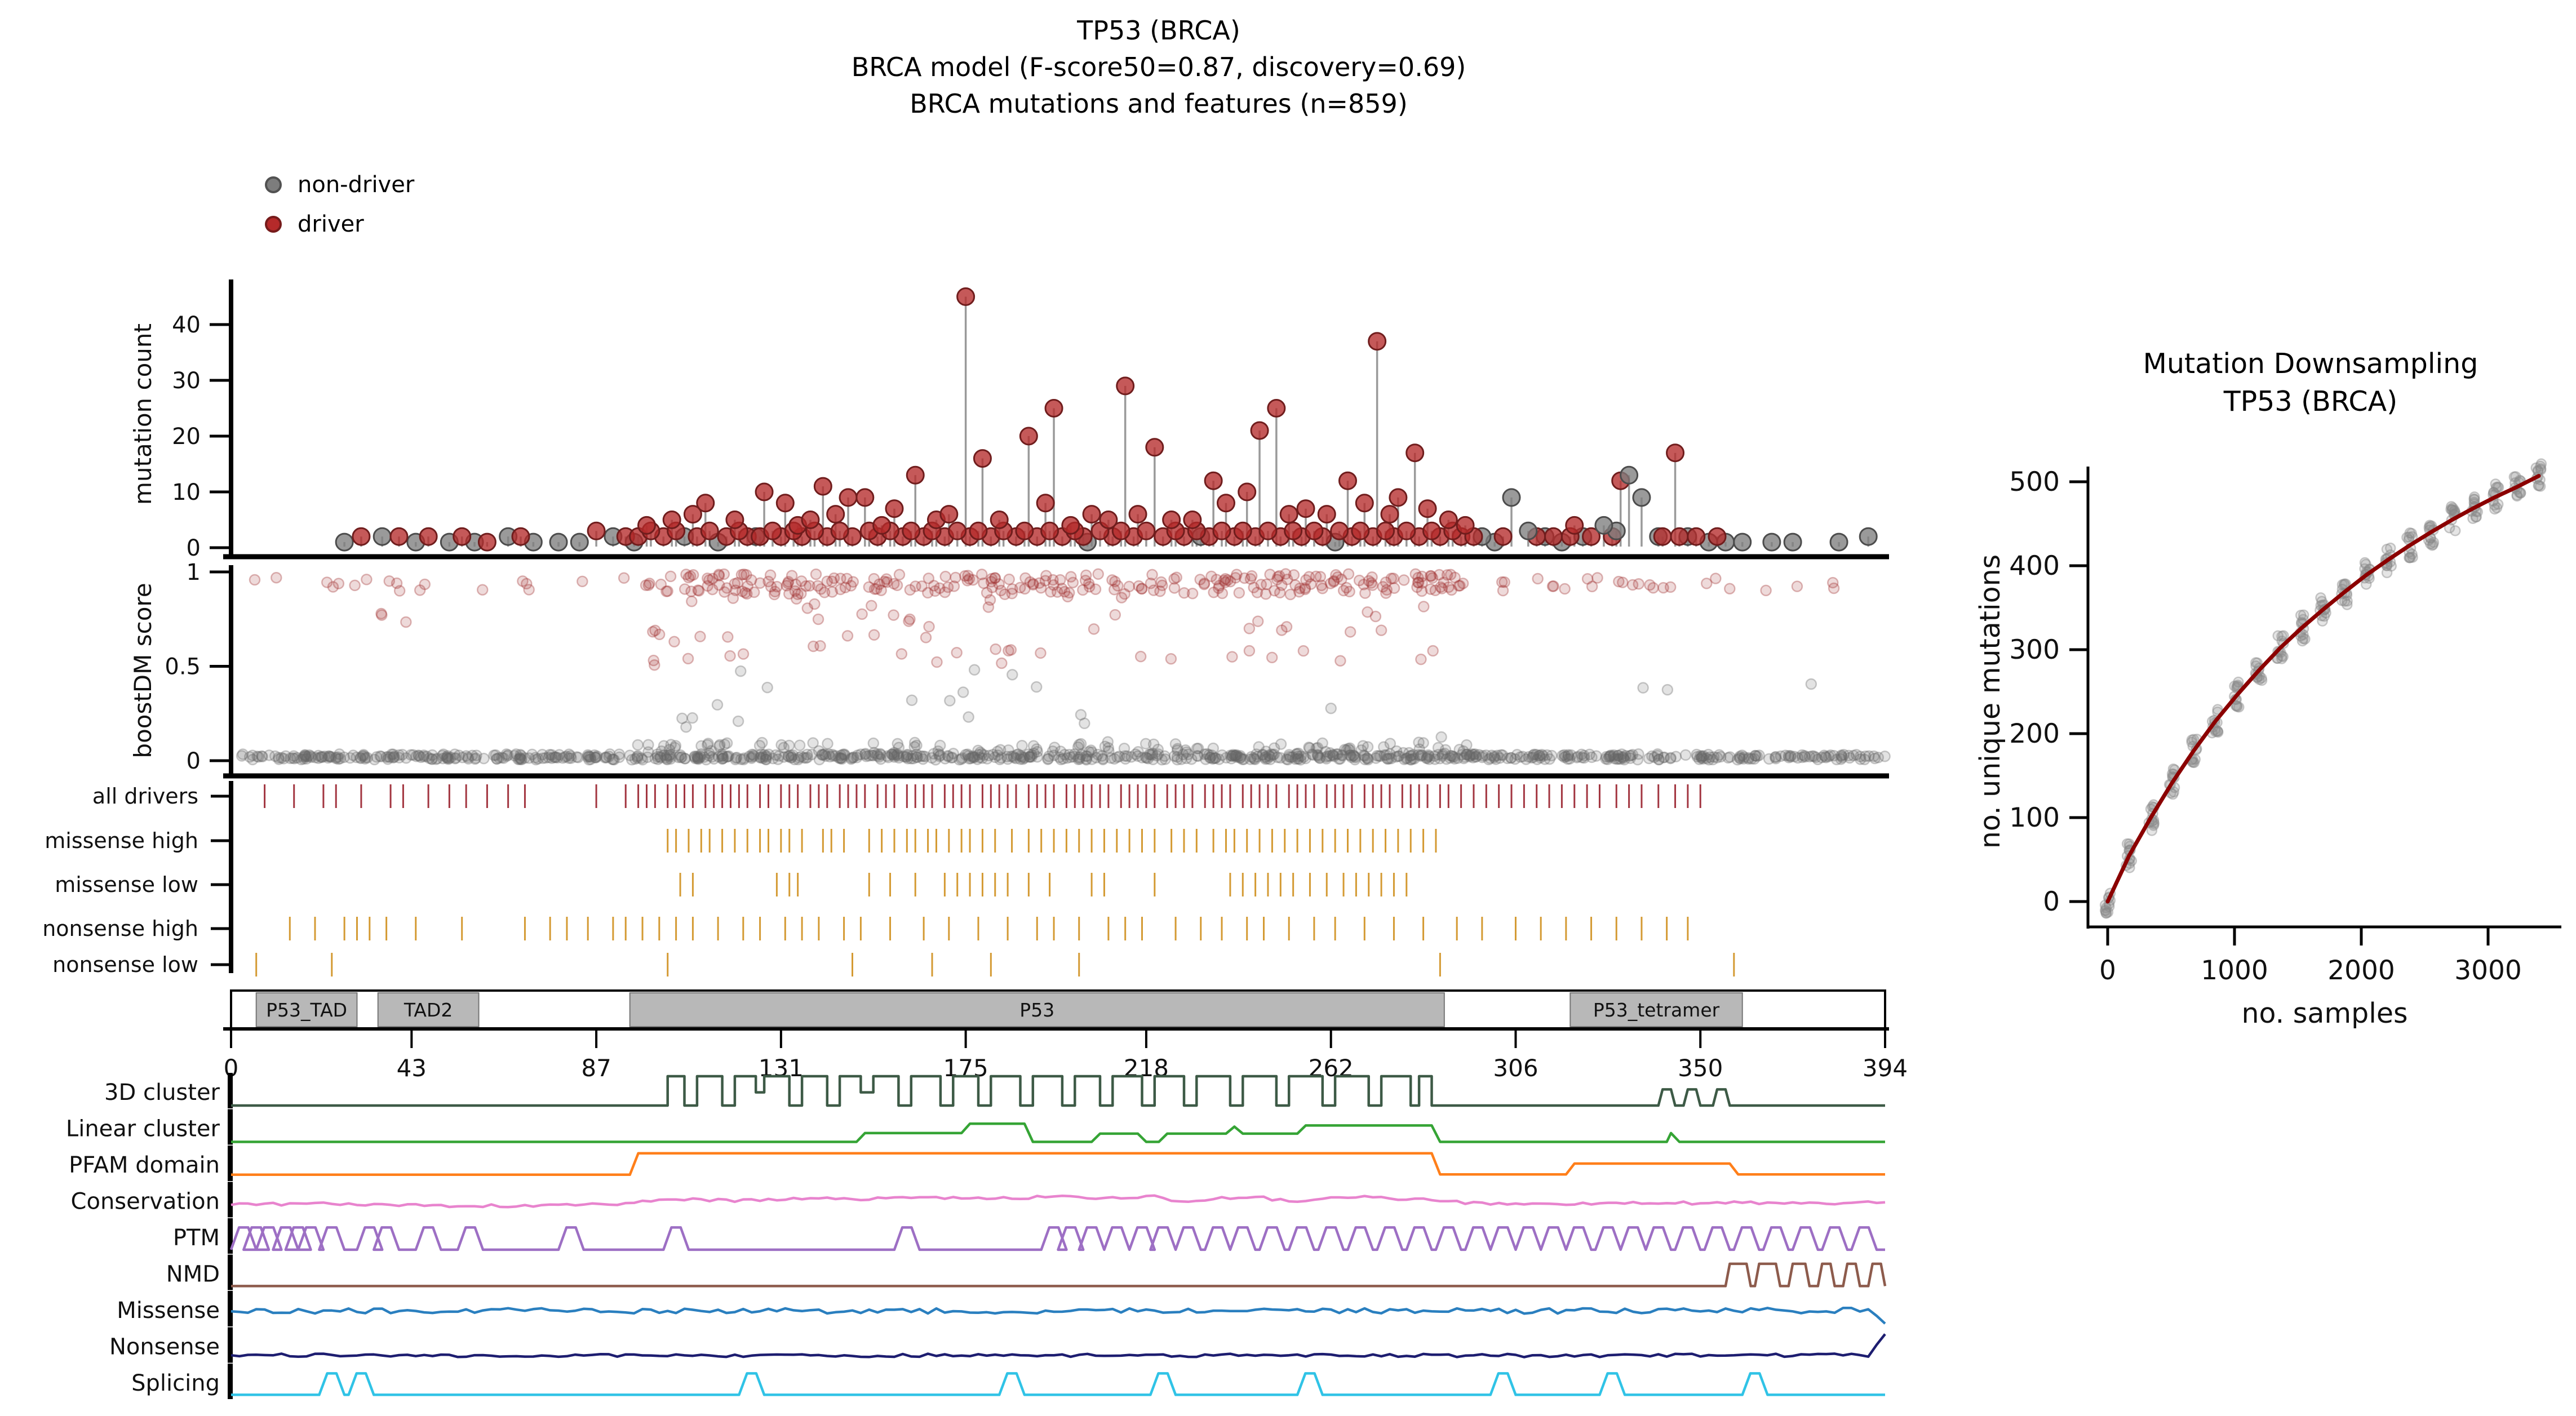 This screenshot has width=2576, height=1416. Describe the element at coordinates (186, 325) in the screenshot. I see `axis-tick-label: 40` at that location.